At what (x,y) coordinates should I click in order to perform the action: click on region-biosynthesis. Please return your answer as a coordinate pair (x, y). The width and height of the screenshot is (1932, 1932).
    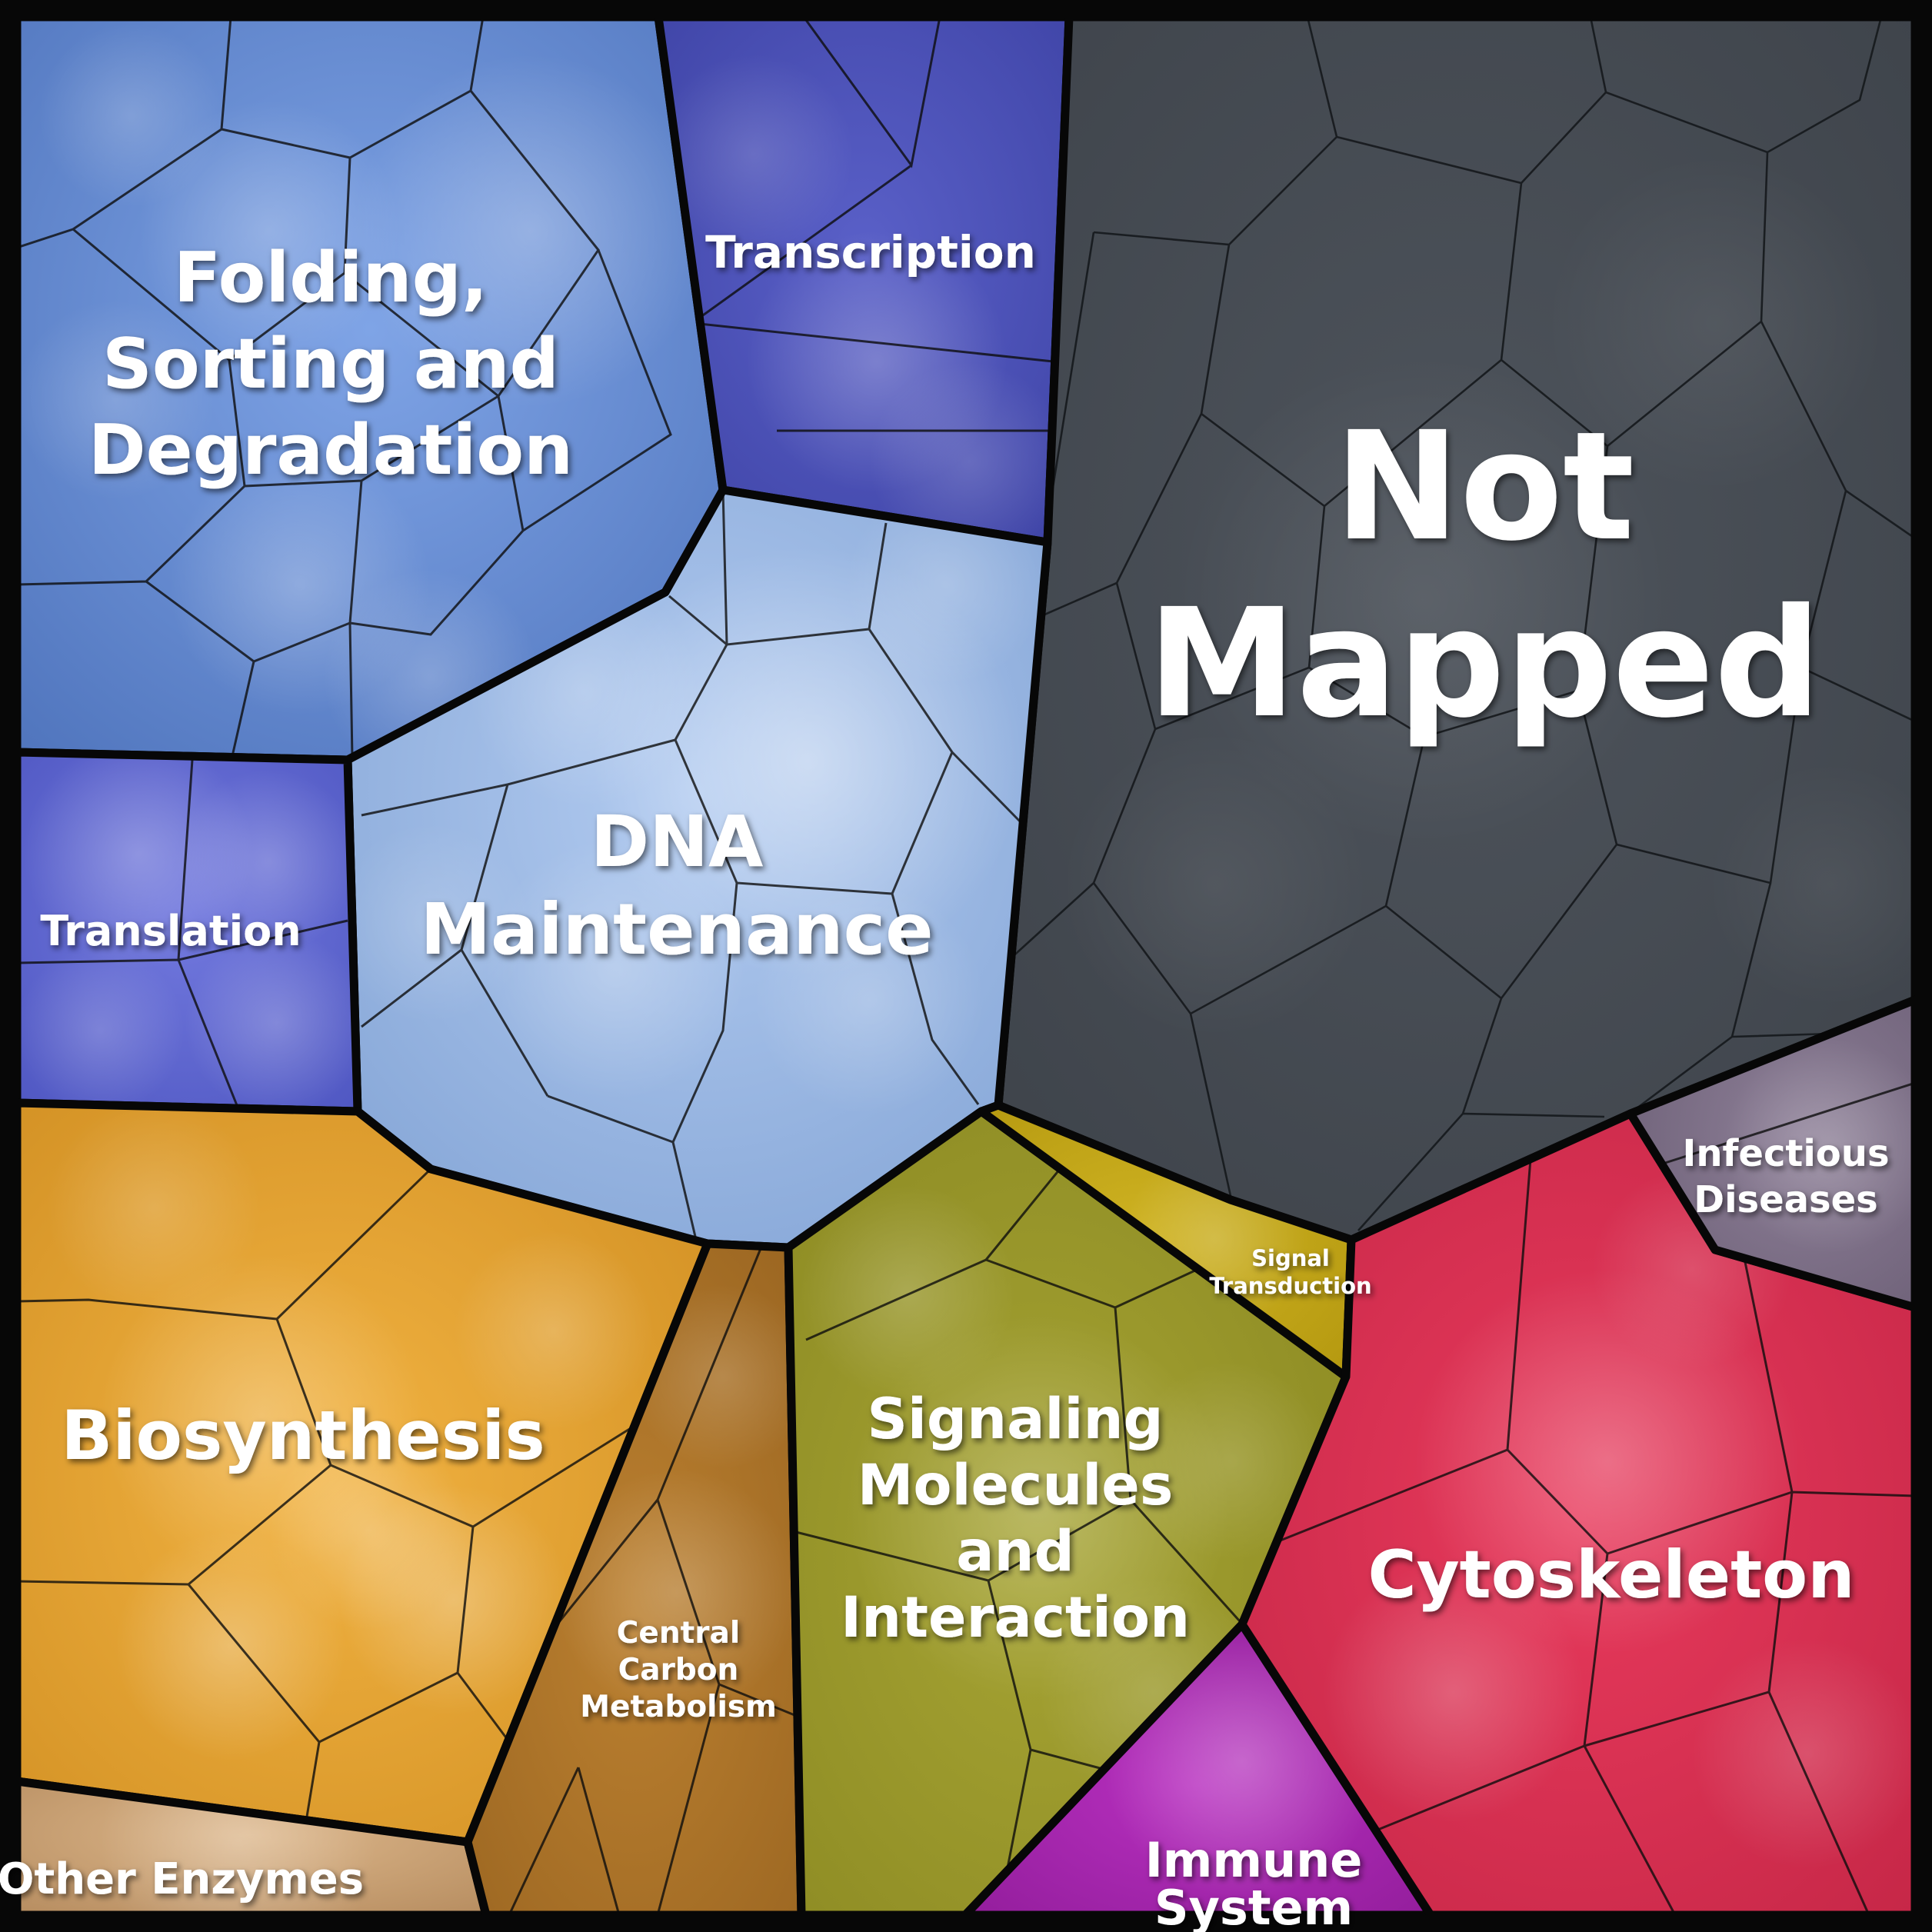
    Looking at the image, I should click on (362, 1472).